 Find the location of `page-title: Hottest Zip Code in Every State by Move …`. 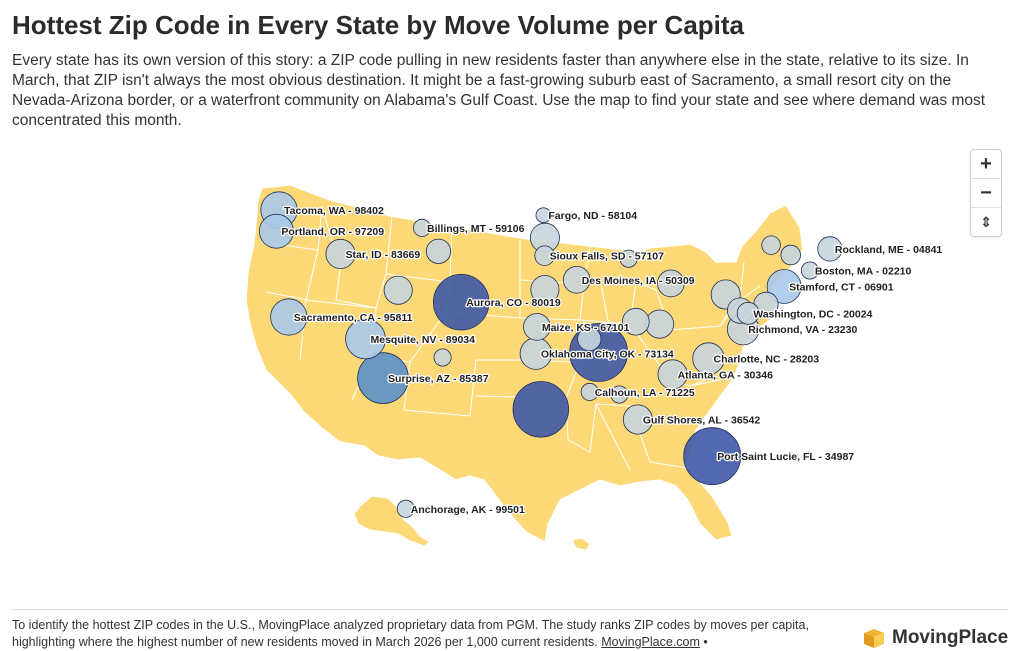

page-title: Hottest Zip Code in Every State by Move … is located at coordinates (378, 25).